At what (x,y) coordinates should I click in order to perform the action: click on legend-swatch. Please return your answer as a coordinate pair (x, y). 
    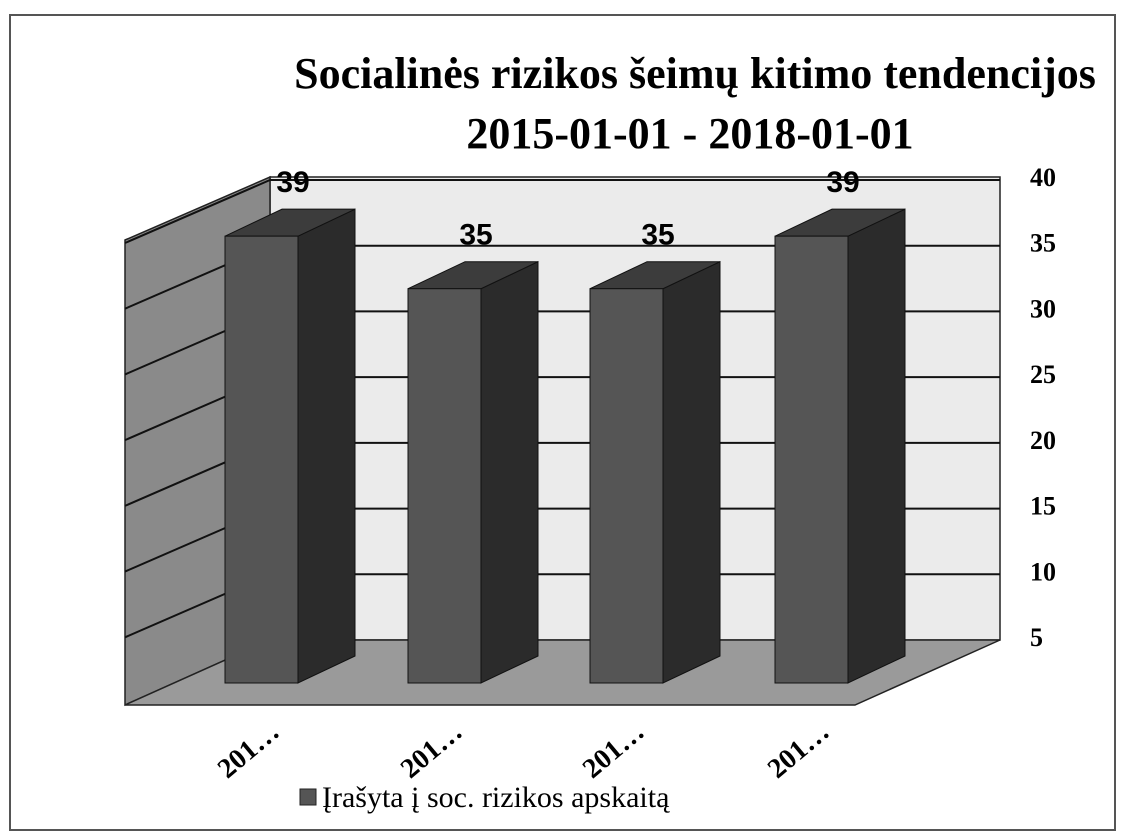
    Looking at the image, I should click on (308, 797).